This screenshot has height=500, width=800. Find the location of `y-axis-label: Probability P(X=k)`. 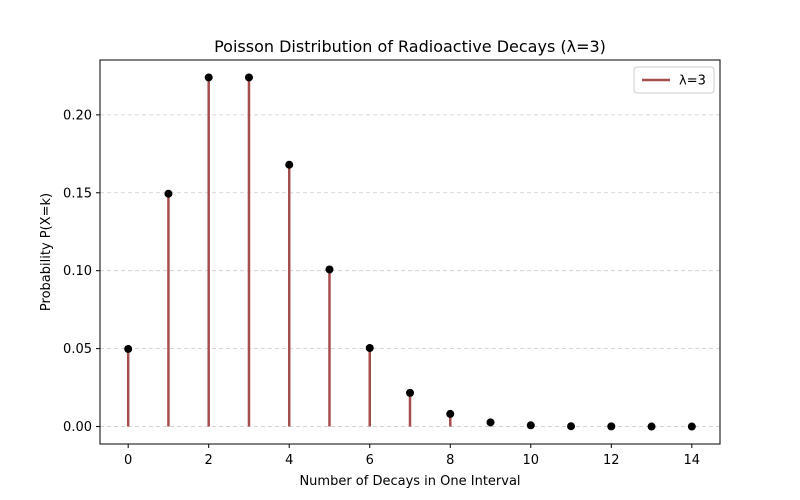

y-axis-label: Probability P(X=k) is located at coordinates (46, 252).